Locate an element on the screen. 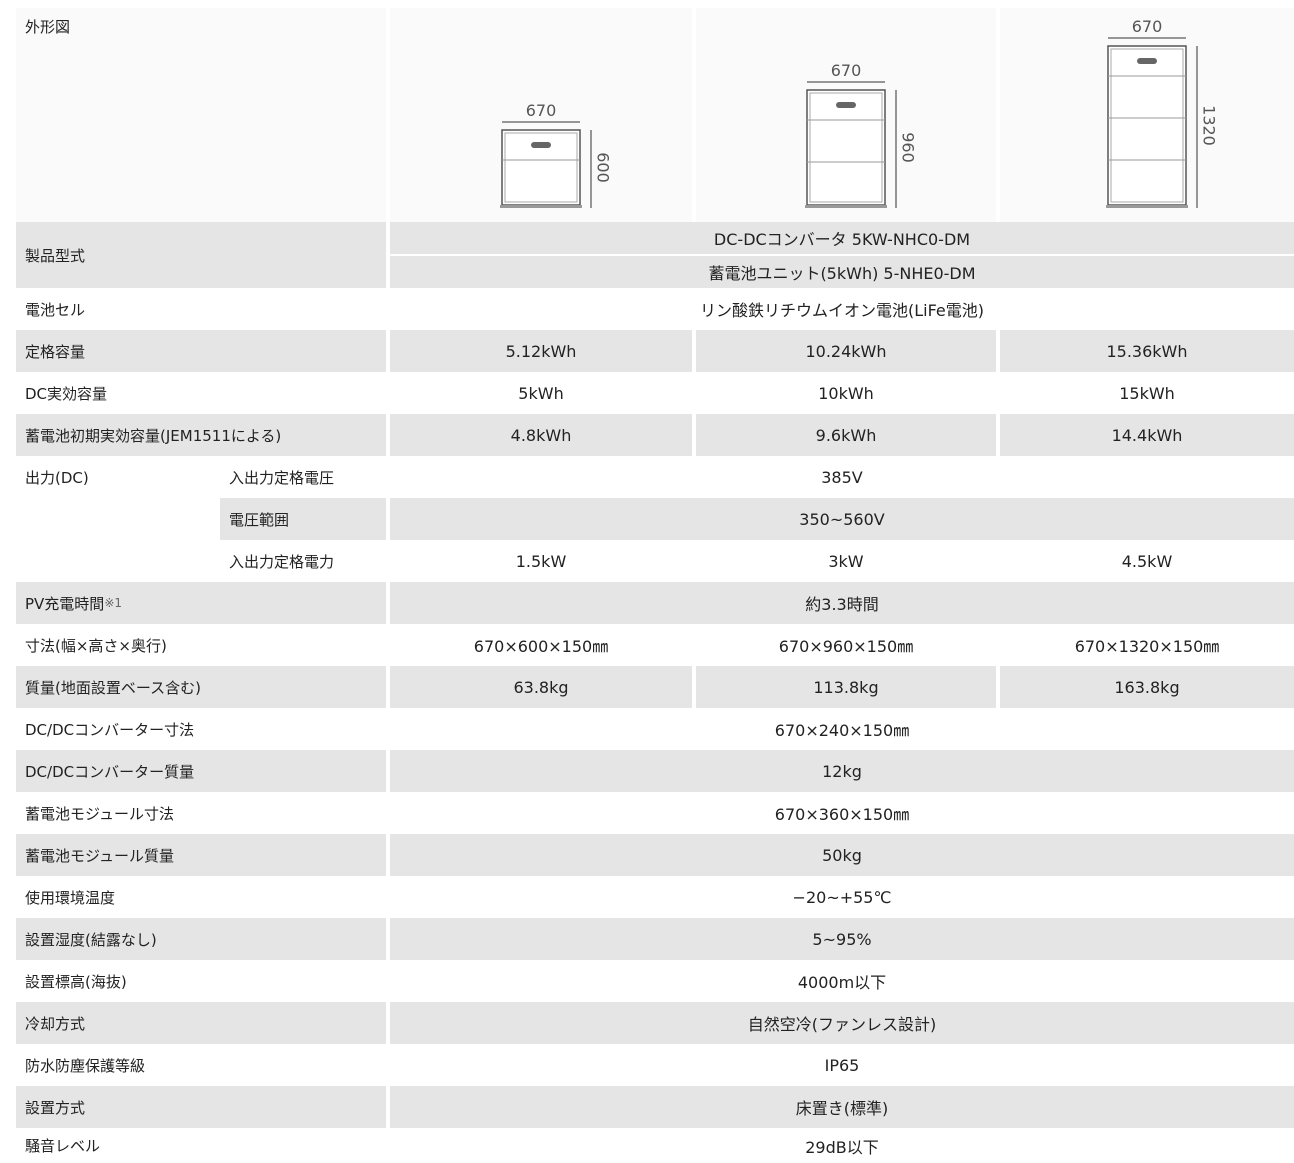  cell-text: 670×360×150㎜ is located at coordinates (842, 814).